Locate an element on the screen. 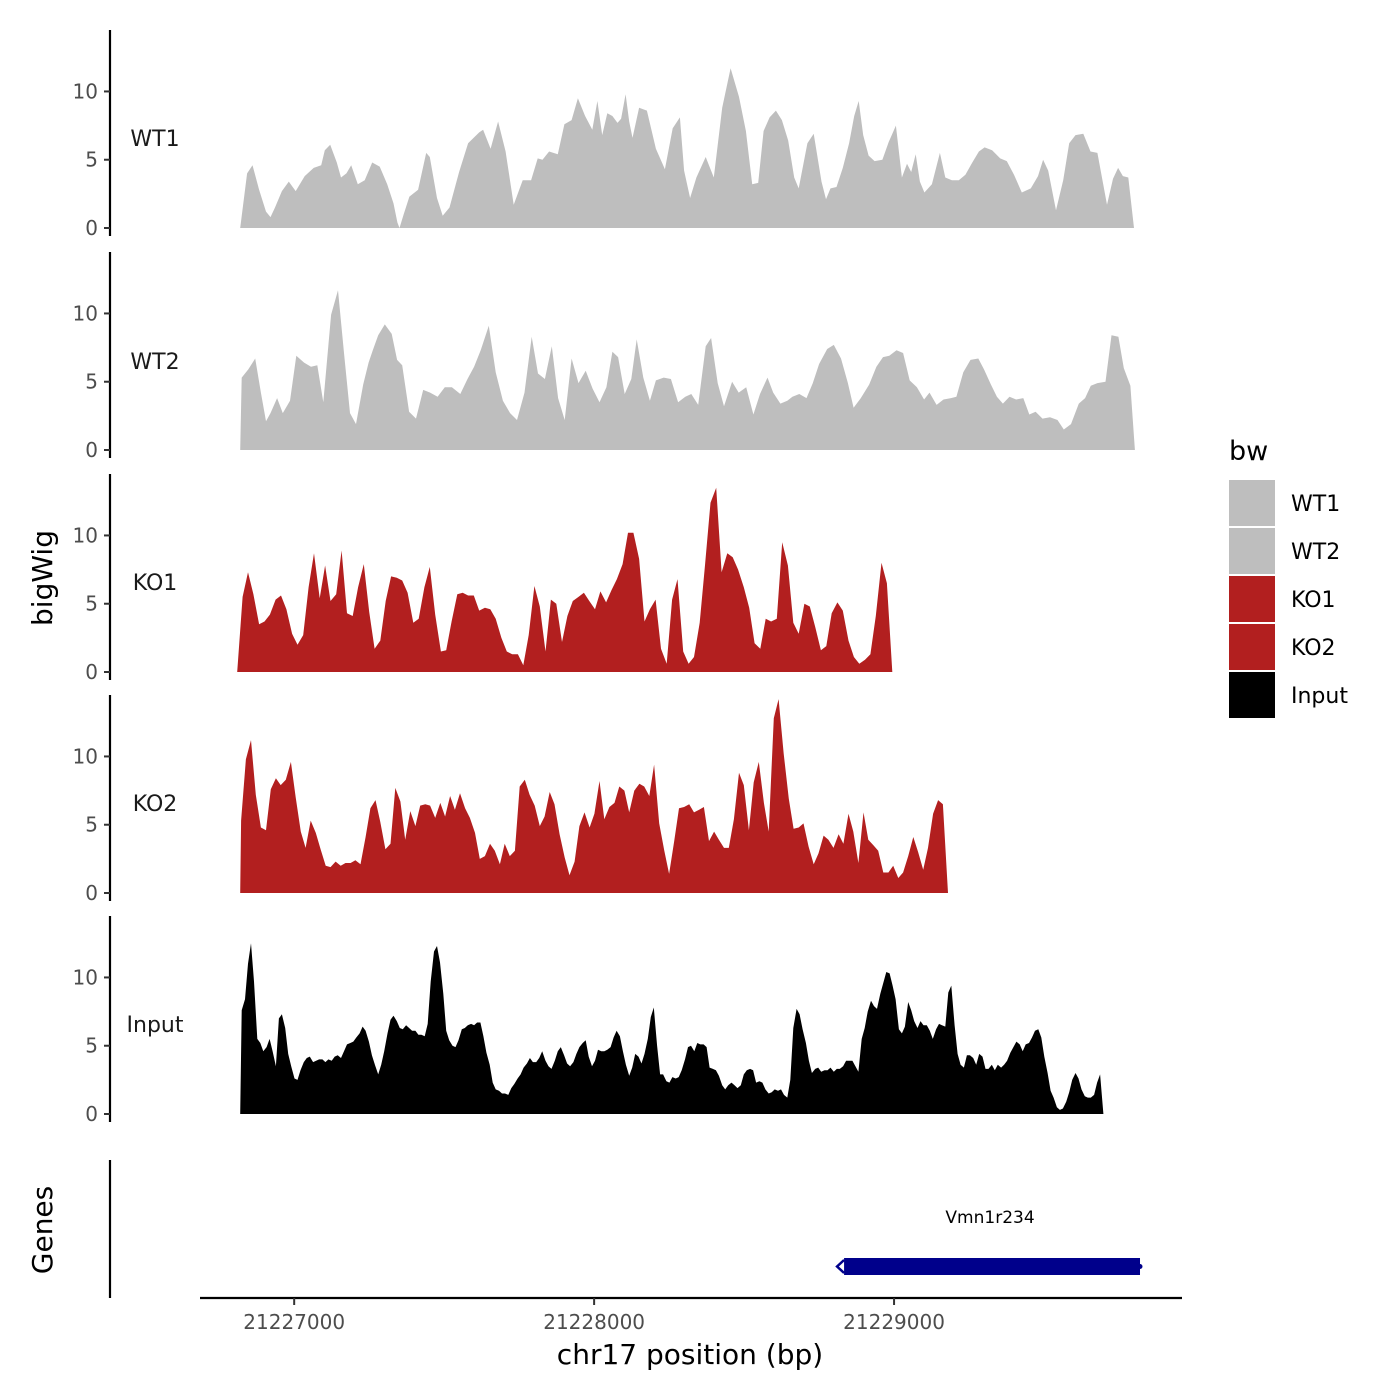 The width and height of the screenshot is (1400, 1400). track-wt1: 0 5 10 WT1 is located at coordinates (603, 135).